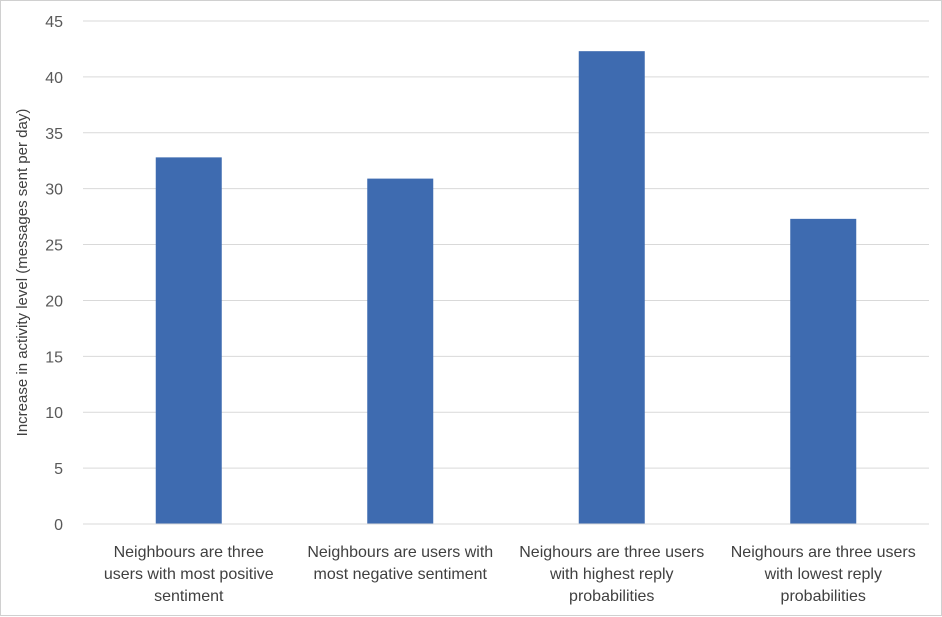 Image resolution: width=942 pixels, height=617 pixels. What do you see at coordinates (58, 525) in the screenshot?
I see `y-tick-label: 0` at bounding box center [58, 525].